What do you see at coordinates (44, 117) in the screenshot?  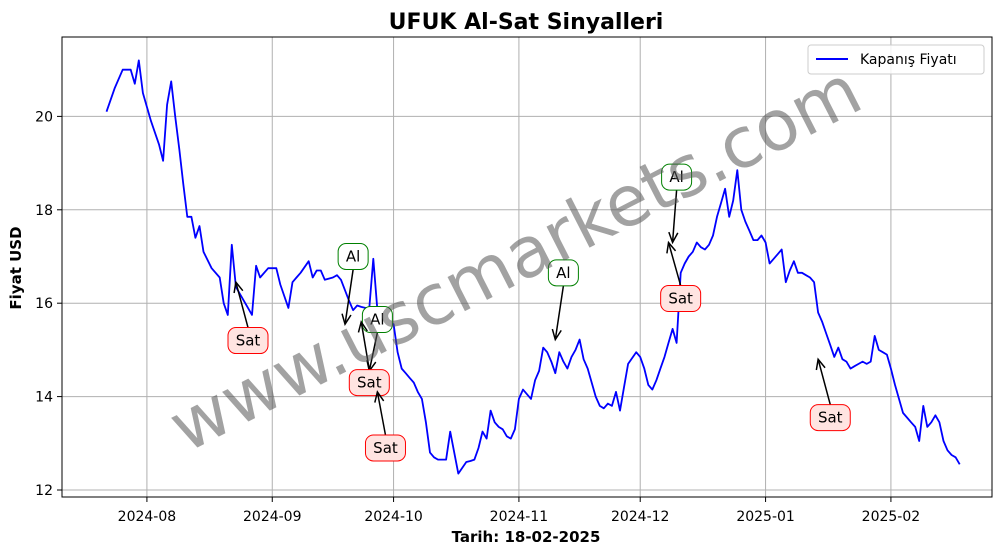 I see `y-tick-label: 20` at bounding box center [44, 117].